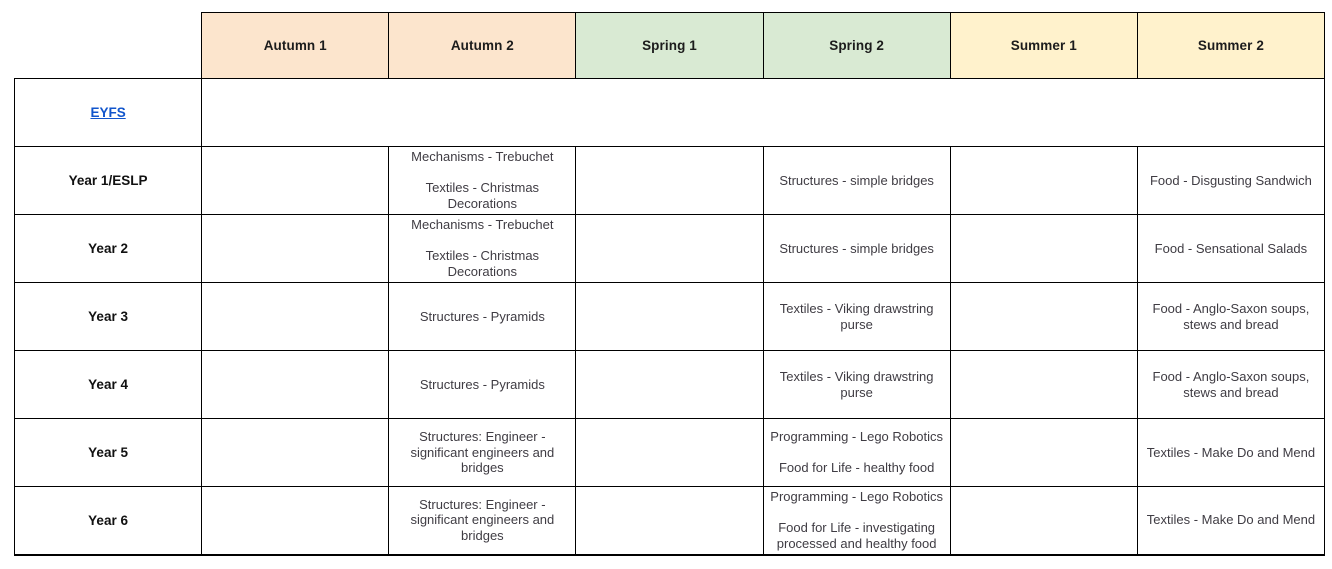 The height and width of the screenshot is (569, 1332). I want to click on row-label-cell-year-4: Year 4, so click(108, 384).